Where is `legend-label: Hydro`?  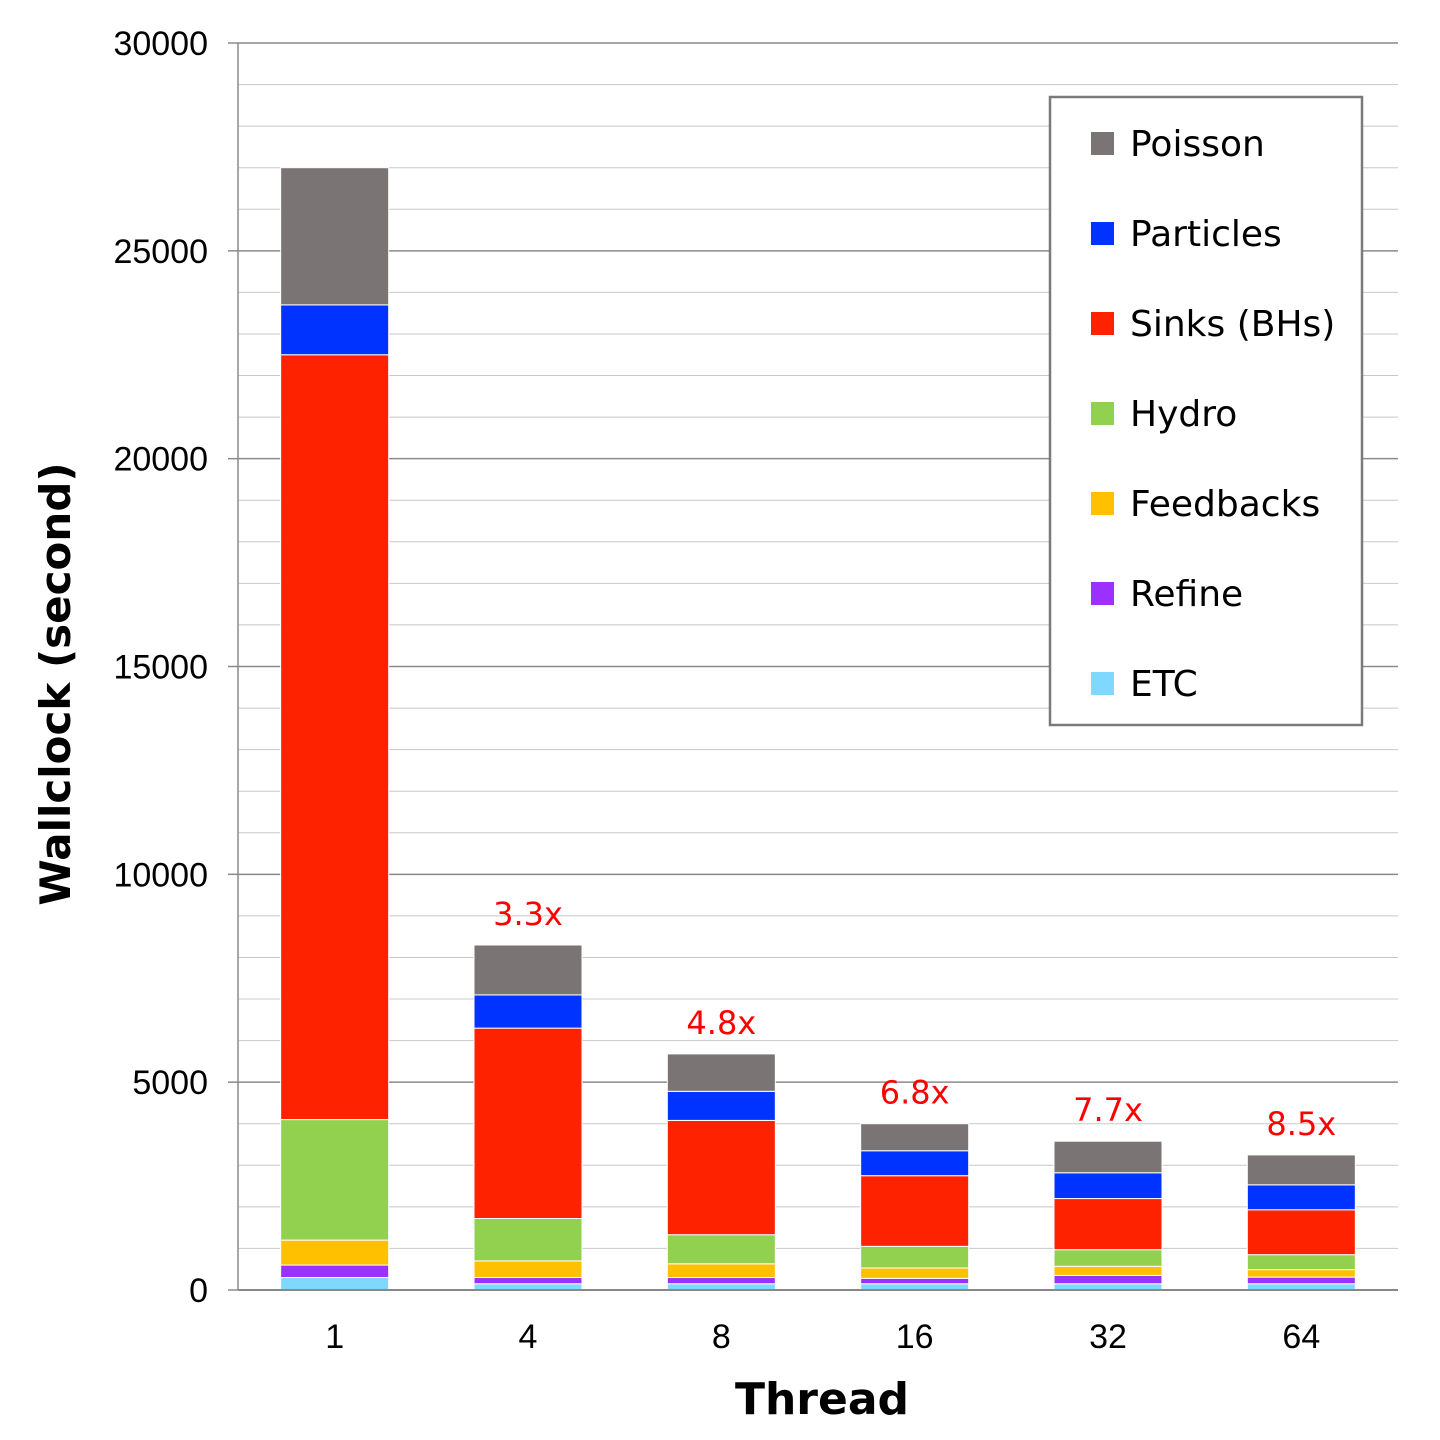
legend-label: Hydro is located at coordinates (1183, 414).